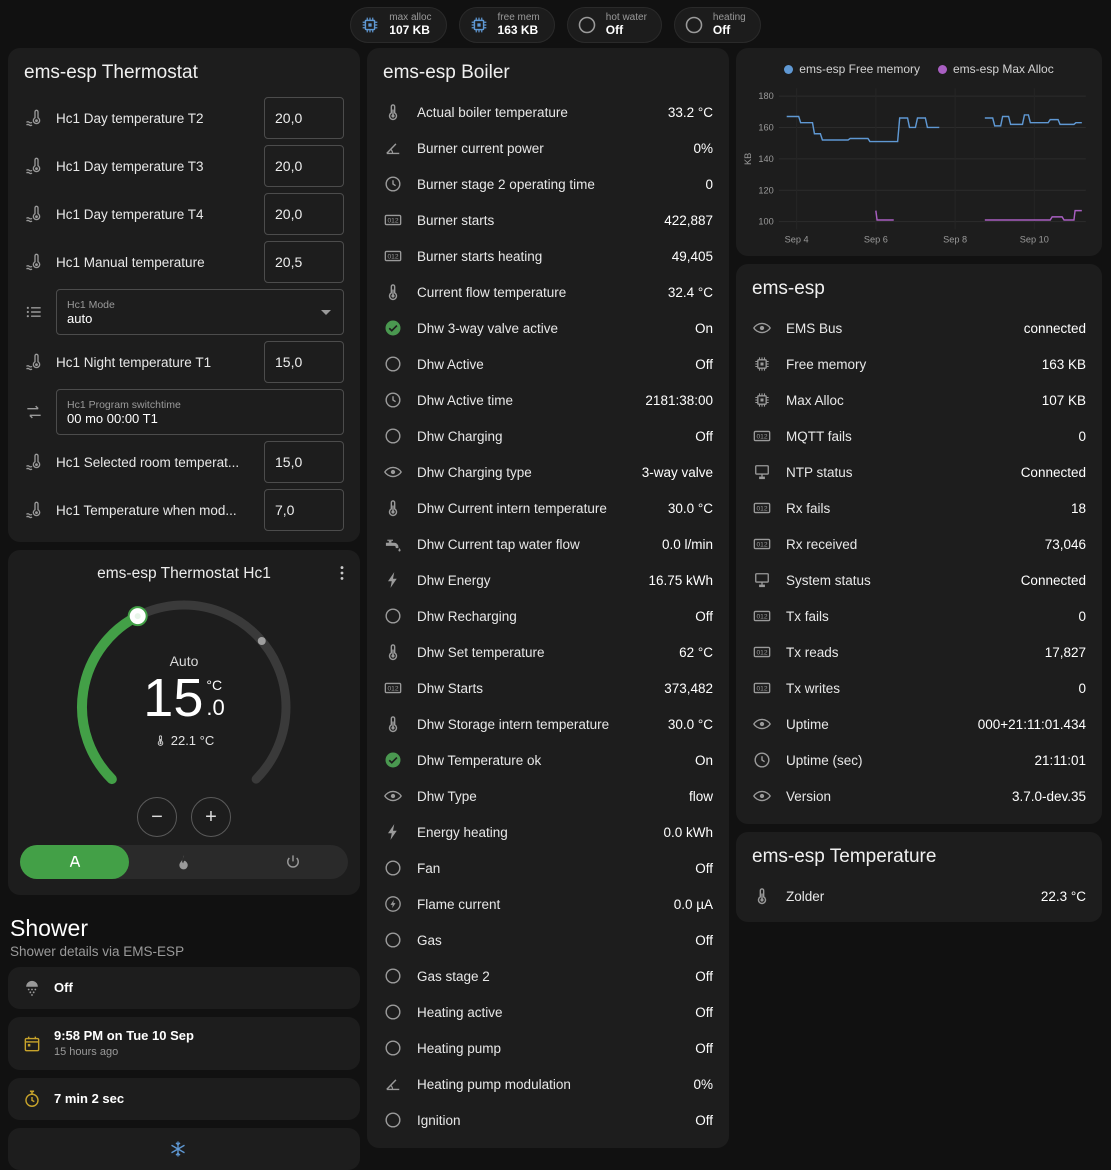 Image resolution: width=1111 pixels, height=1170 pixels. I want to click on entity-row: Dhw Starts 373,482, so click(548, 688).